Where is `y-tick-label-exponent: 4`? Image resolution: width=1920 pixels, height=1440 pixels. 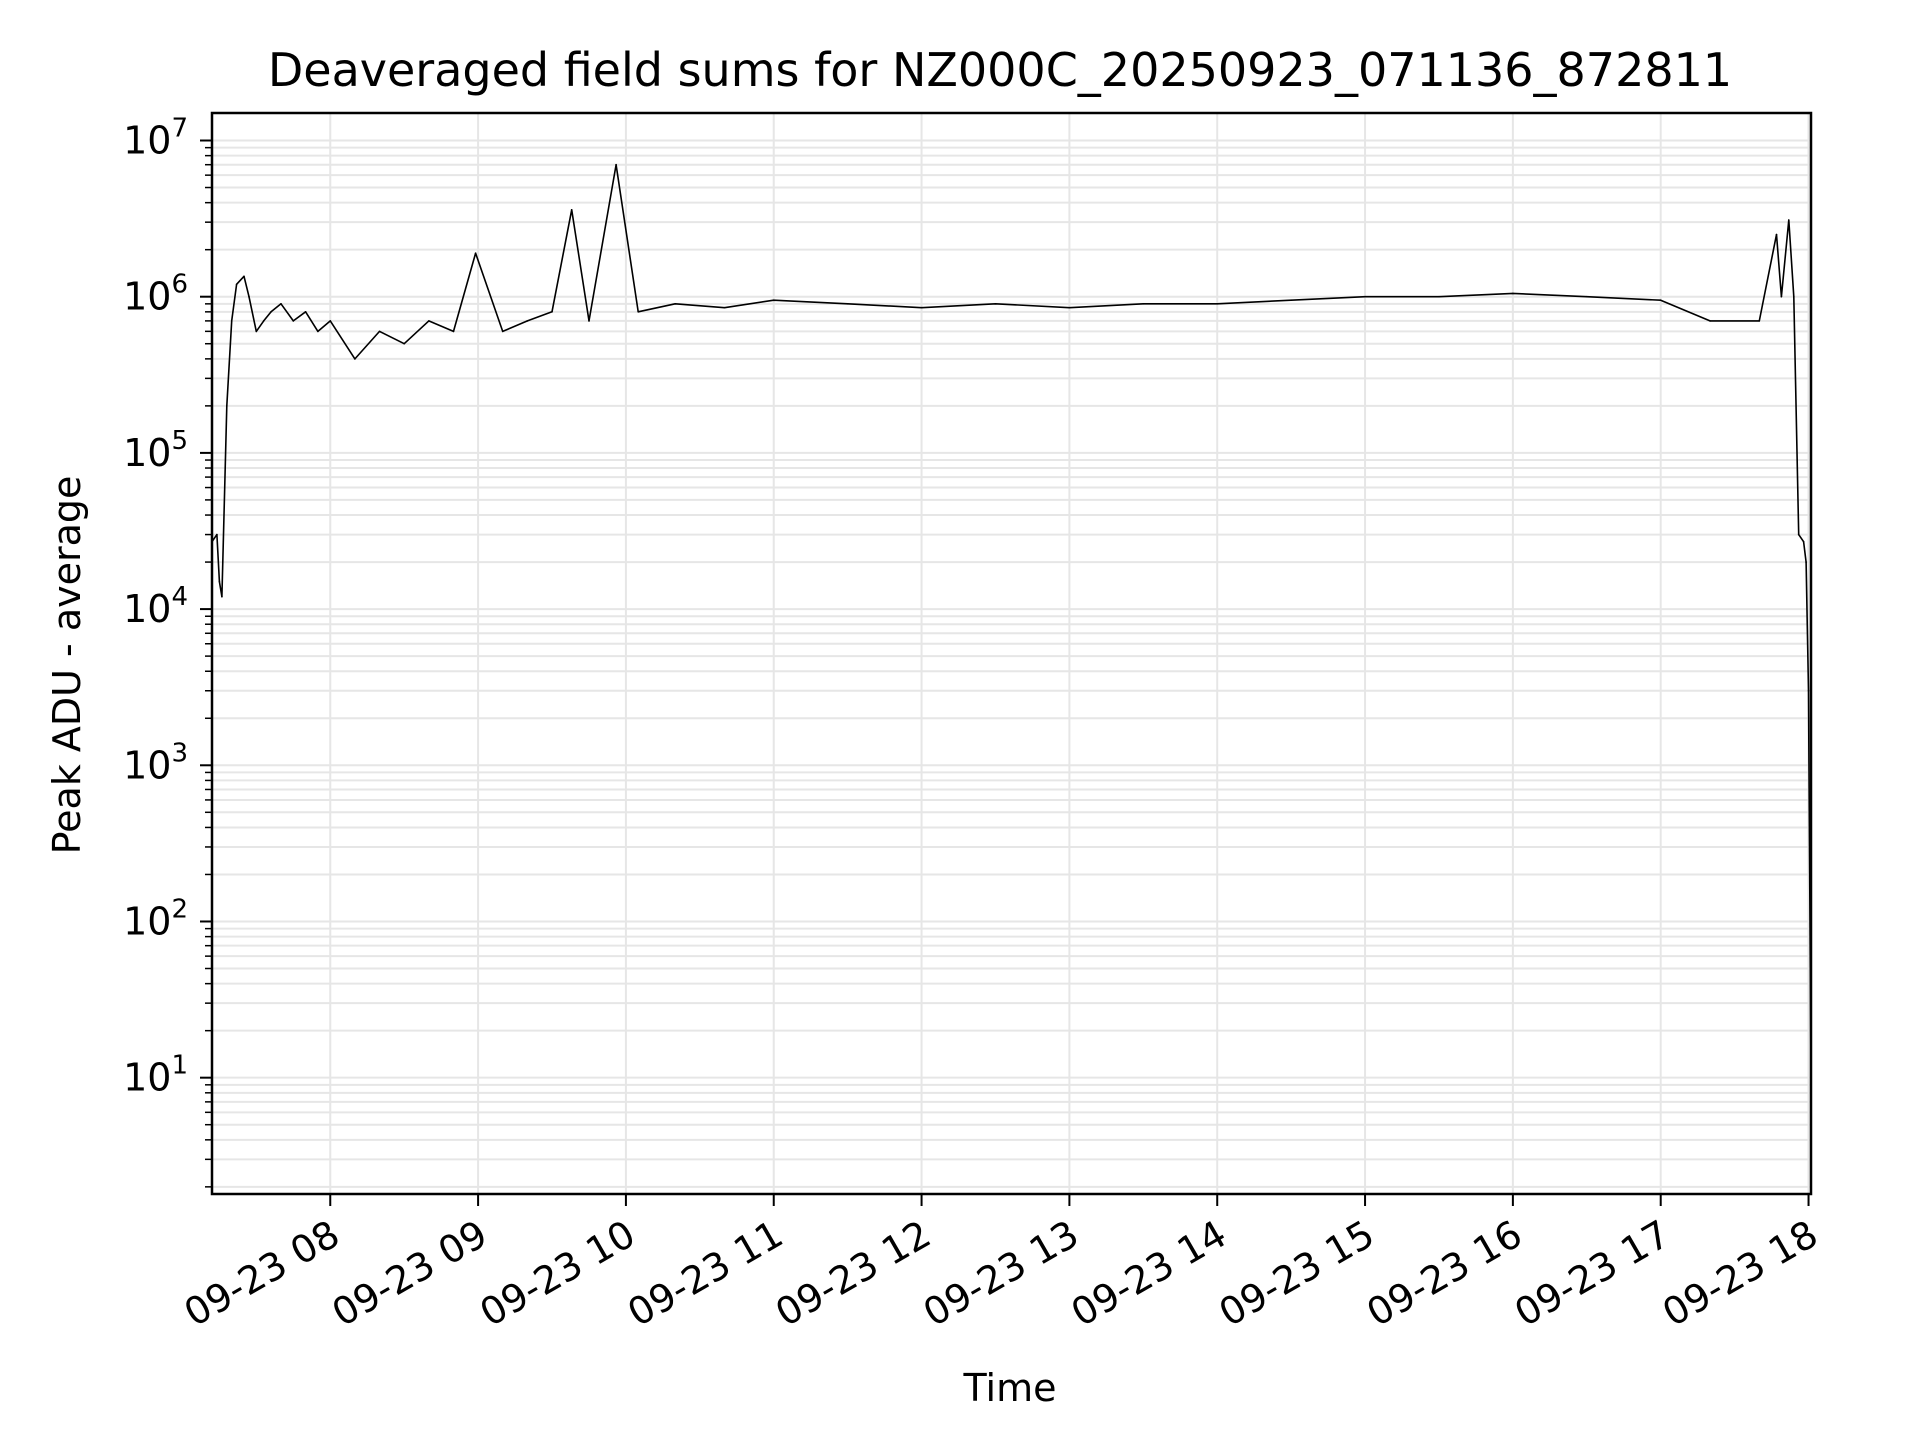 y-tick-label-exponent: 4 is located at coordinates (179, 597).